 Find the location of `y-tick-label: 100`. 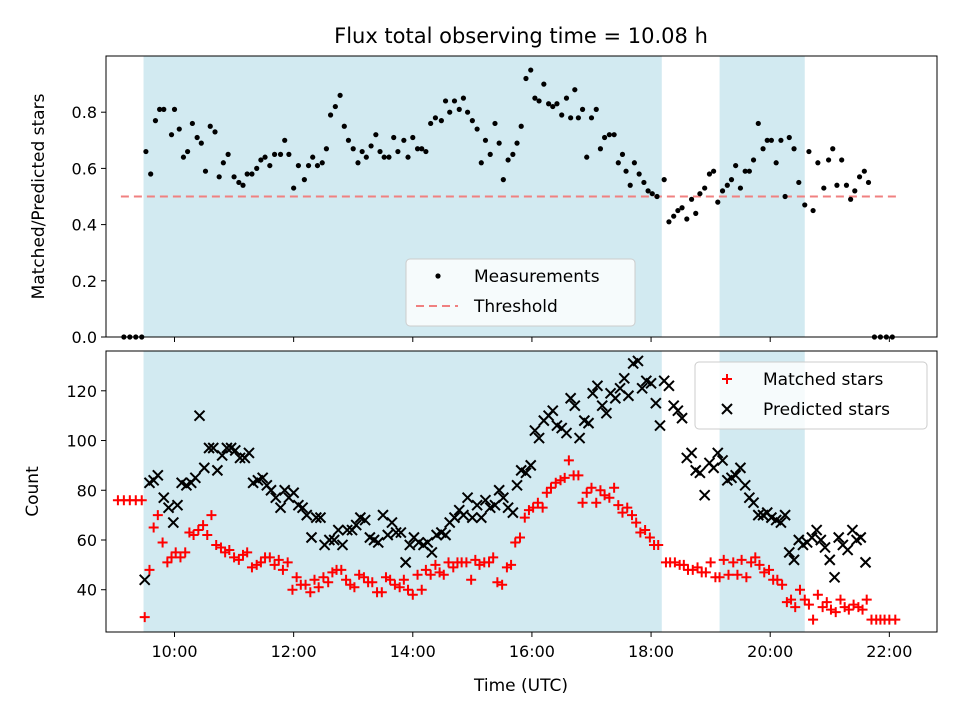

y-tick-label: 100 is located at coordinates (81, 441).